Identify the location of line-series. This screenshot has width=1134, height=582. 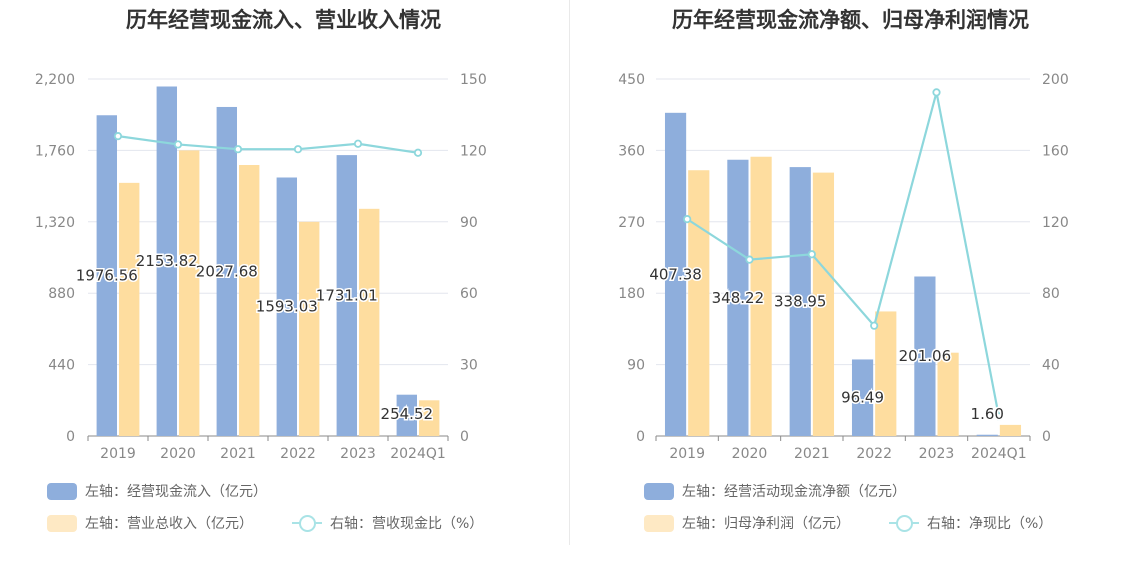
(268, 144).